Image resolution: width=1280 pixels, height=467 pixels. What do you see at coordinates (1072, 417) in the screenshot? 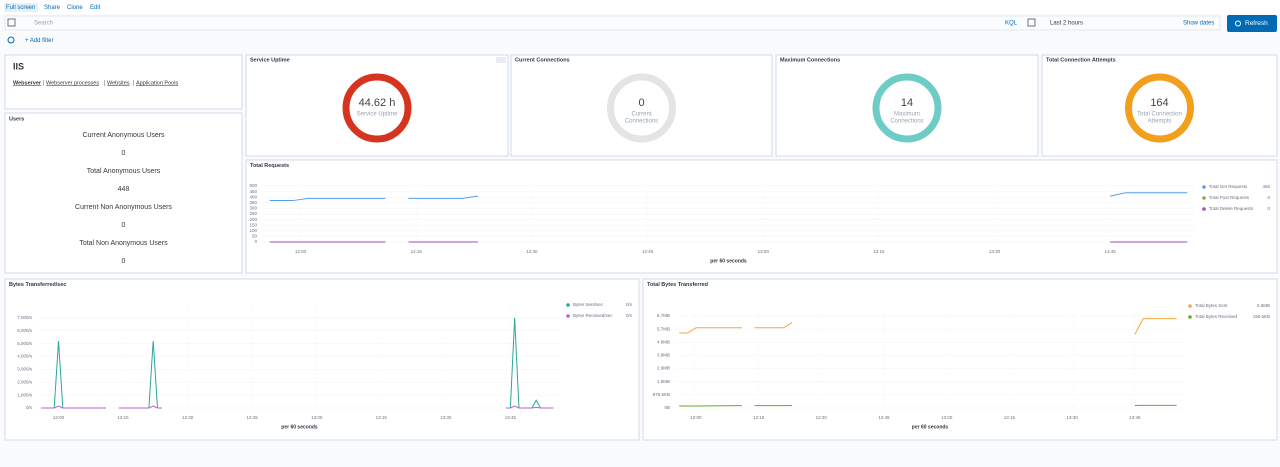
I see `x-tick-label: 13:30` at bounding box center [1072, 417].